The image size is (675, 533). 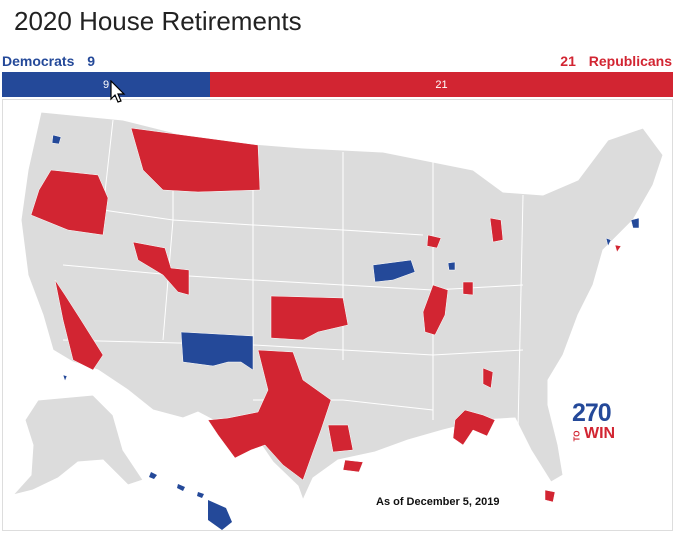 I want to click on logo-to: TO, so click(x=577, y=436).